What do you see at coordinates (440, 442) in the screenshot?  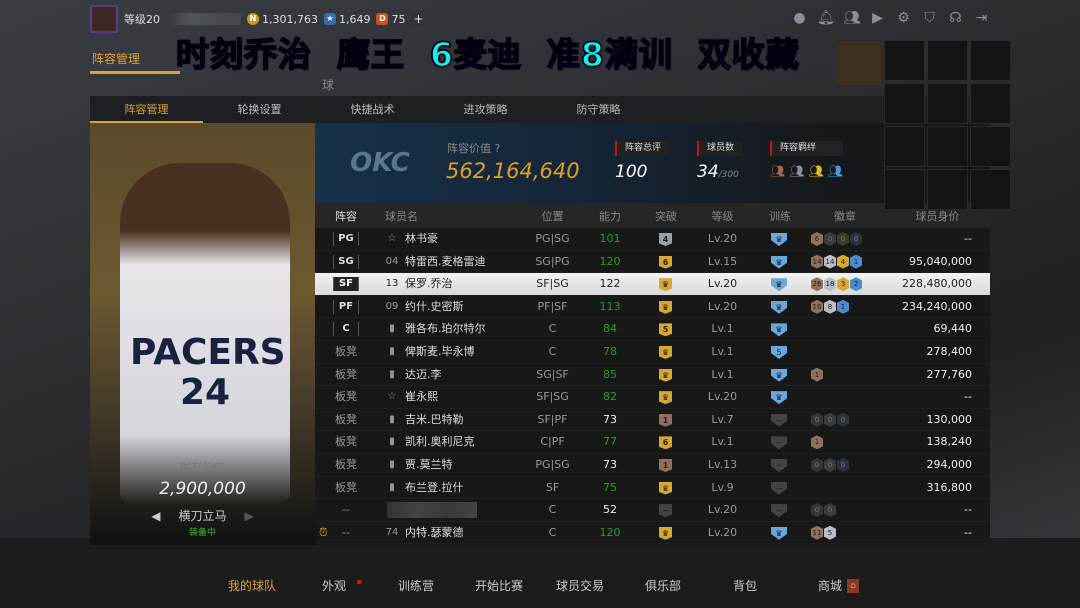 I see `player-name: 凯利.奥利尼克` at bounding box center [440, 442].